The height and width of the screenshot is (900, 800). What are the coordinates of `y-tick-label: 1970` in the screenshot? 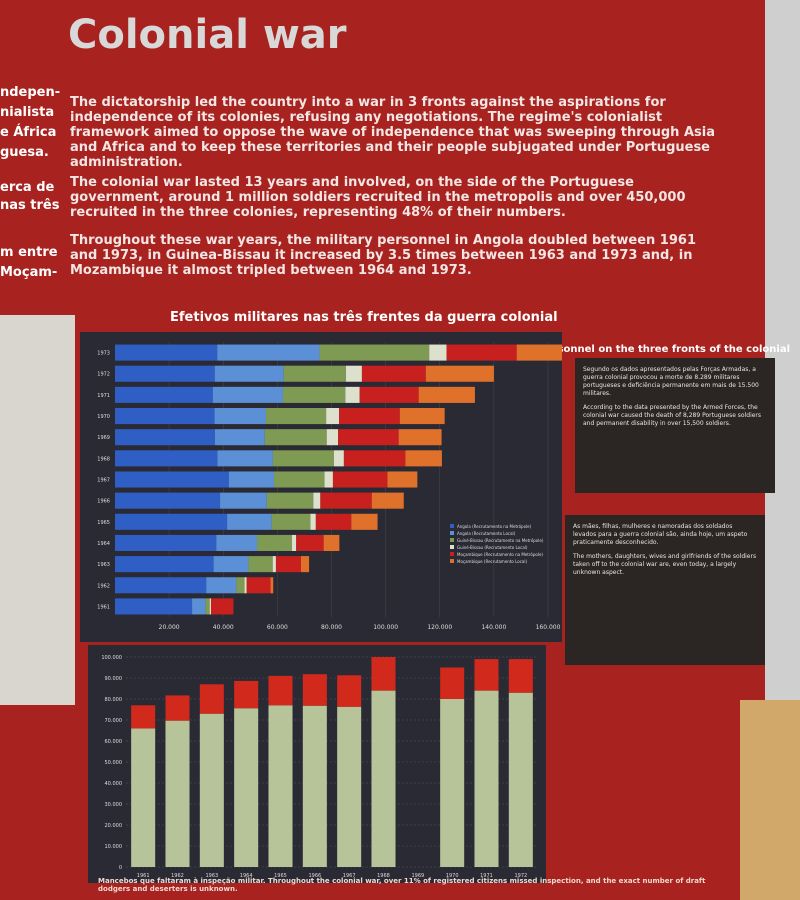 It's located at (103, 417).